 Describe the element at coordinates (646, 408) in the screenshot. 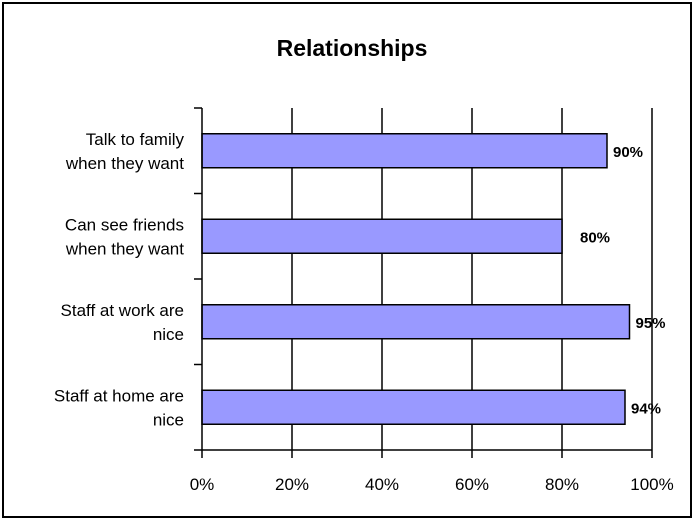

I see `data-label: 94%` at that location.